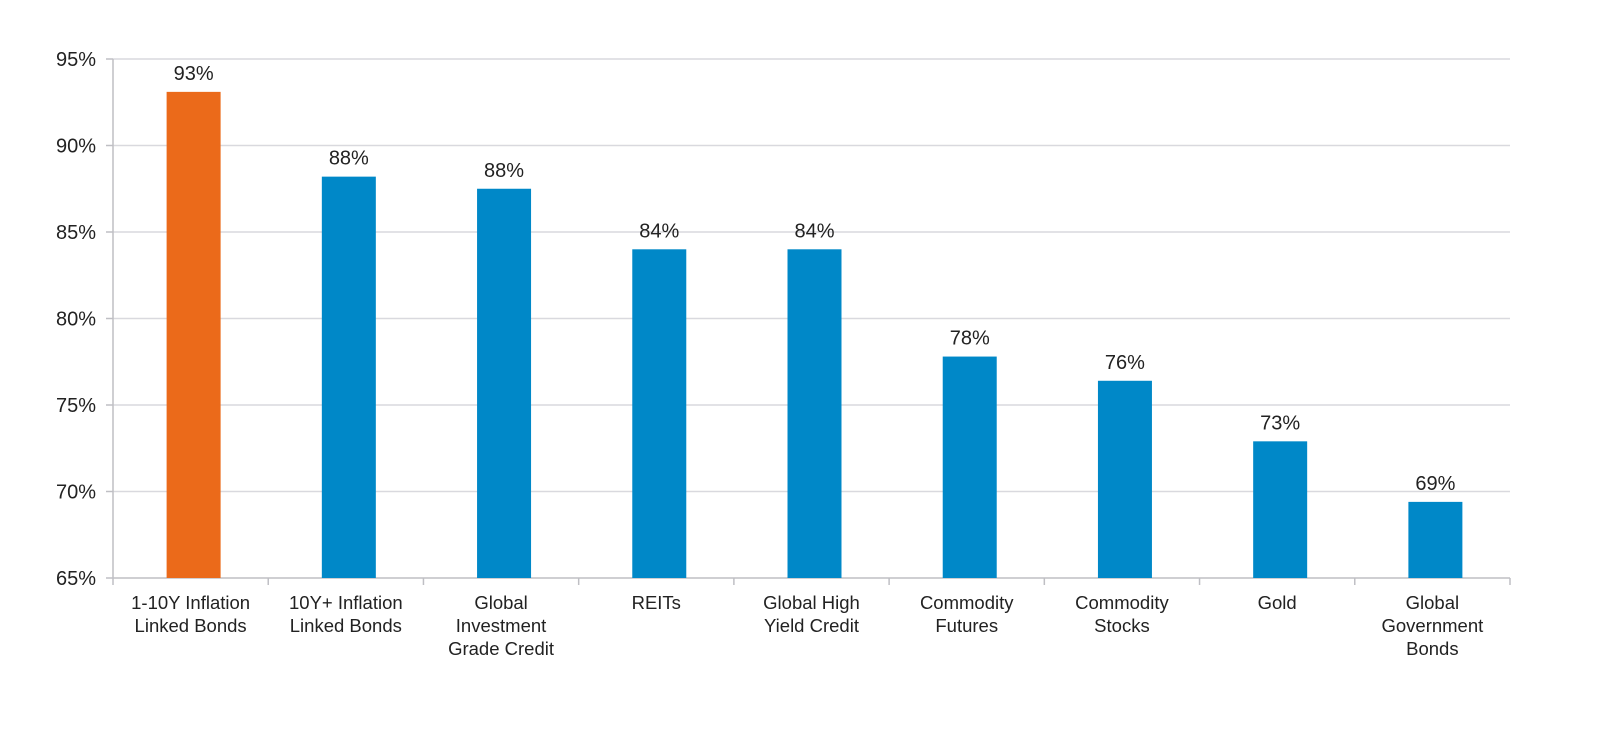  Describe the element at coordinates (1280, 423) in the screenshot. I see `data-label: 73%` at that location.